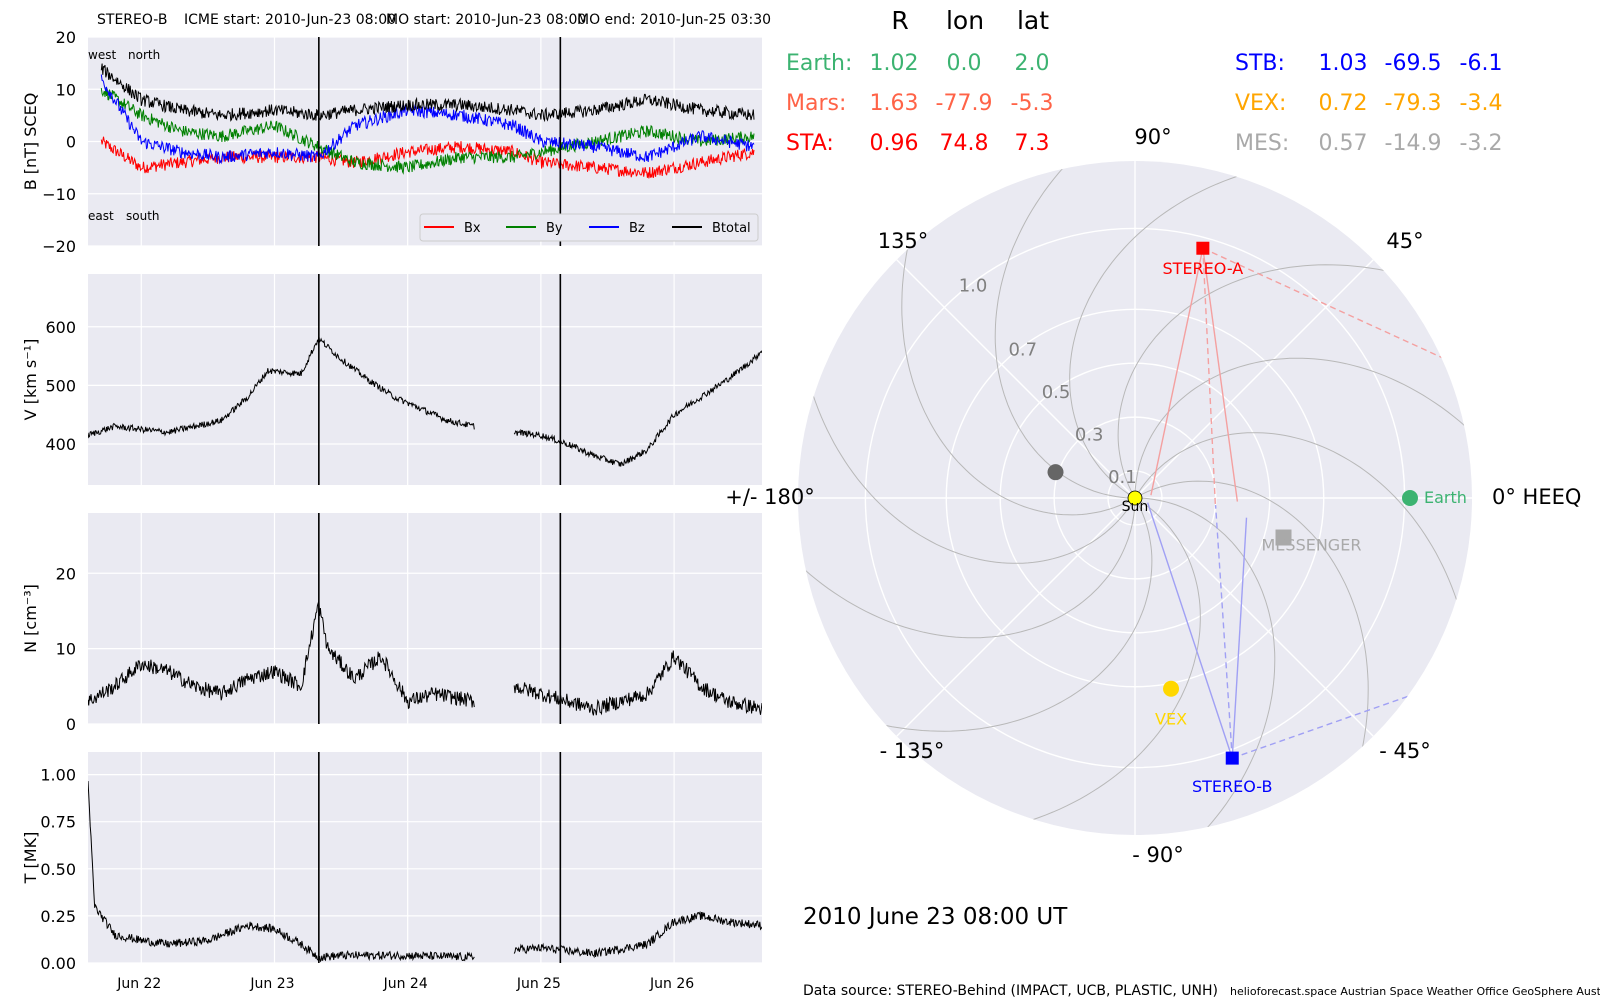  What do you see at coordinates (894, 143) in the screenshot?
I see `row-r: 0.96` at bounding box center [894, 143].